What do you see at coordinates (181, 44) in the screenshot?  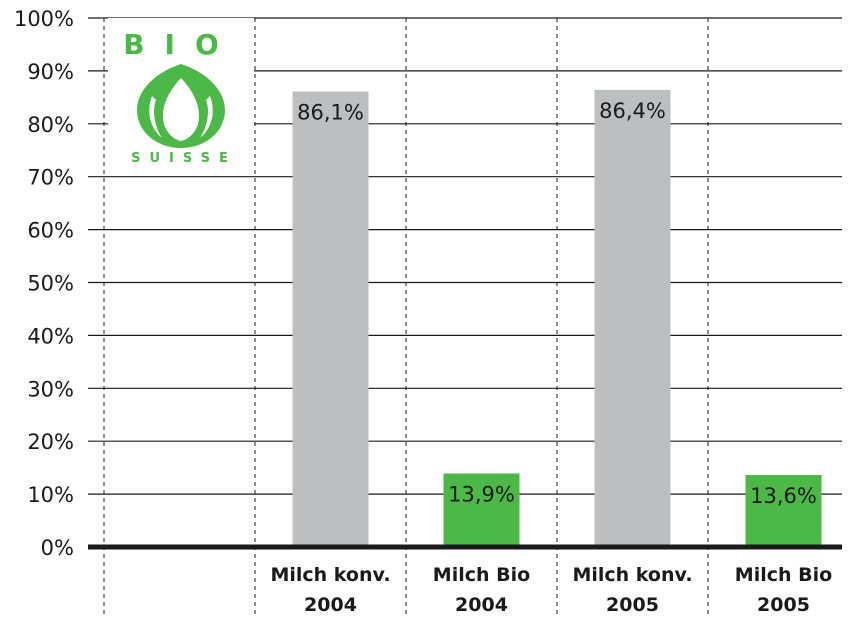 I see `logo-top-text: BIO` at bounding box center [181, 44].